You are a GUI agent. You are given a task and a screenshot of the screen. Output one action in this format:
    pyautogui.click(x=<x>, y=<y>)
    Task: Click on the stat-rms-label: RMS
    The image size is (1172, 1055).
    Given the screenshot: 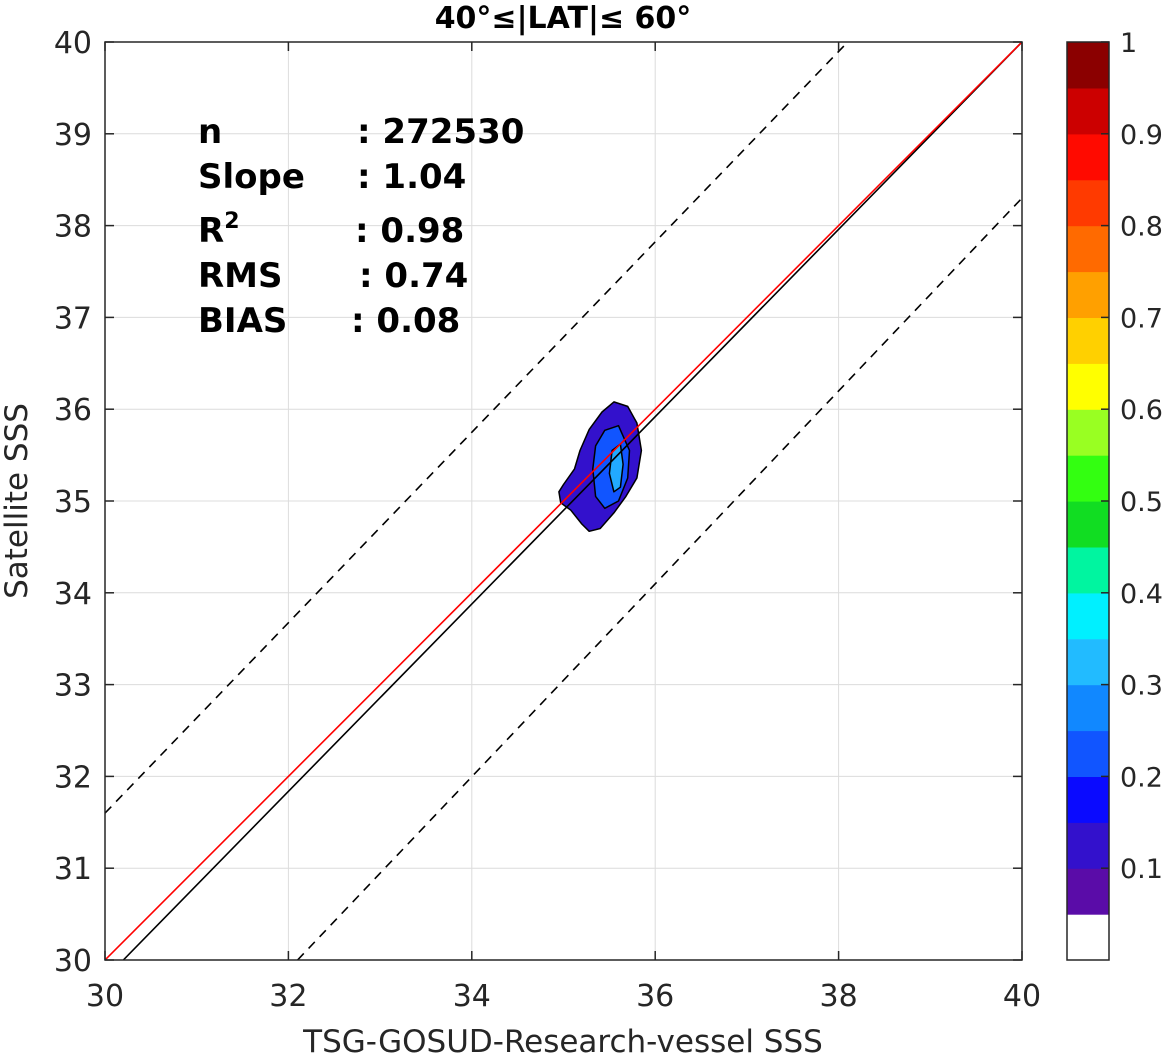 What is the action you would take?
    pyautogui.click(x=240, y=276)
    